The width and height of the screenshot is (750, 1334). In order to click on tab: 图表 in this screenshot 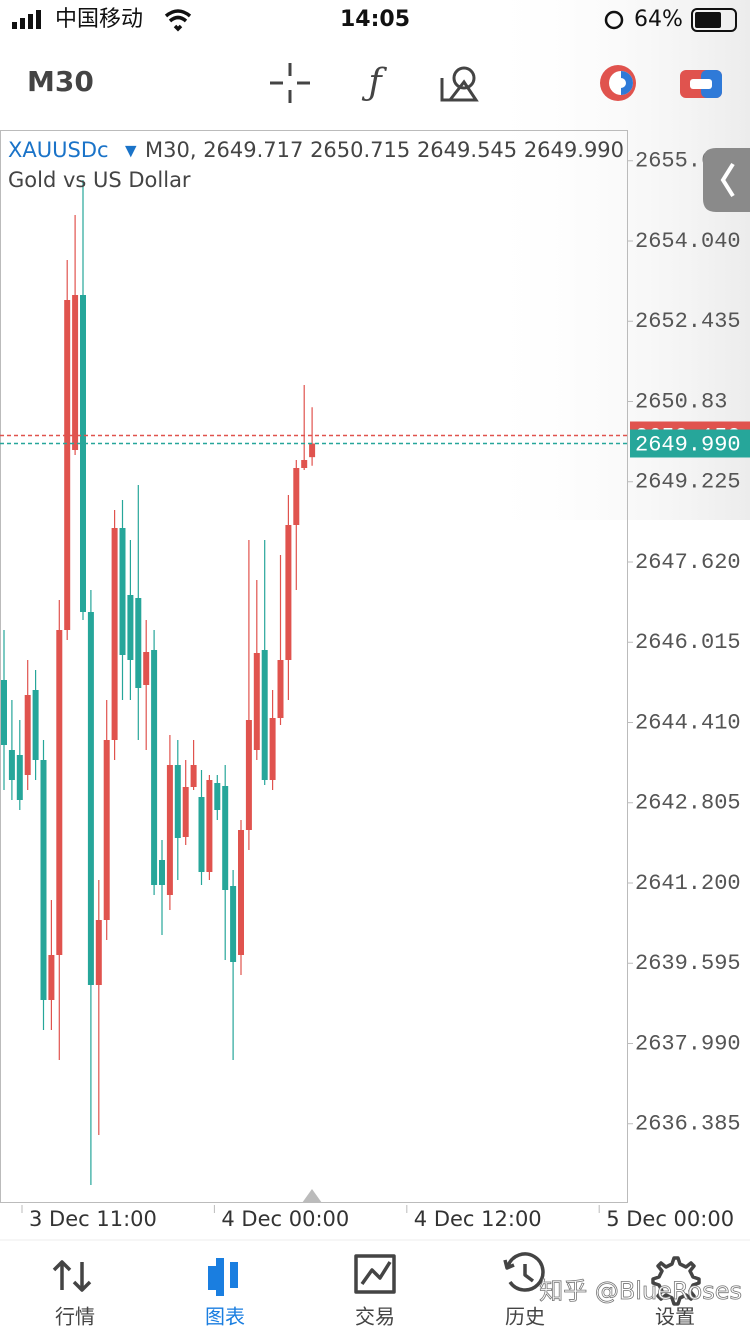, I will do `click(225, 1293)`.